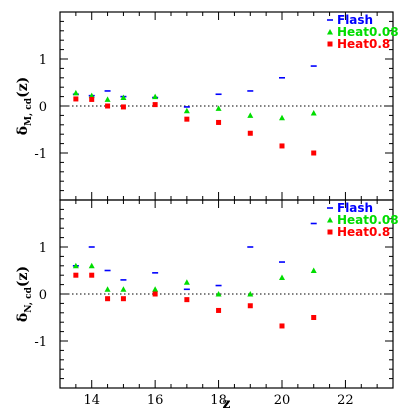  I want to click on y-axis-label: δM, cd(z), so click(24, 106).